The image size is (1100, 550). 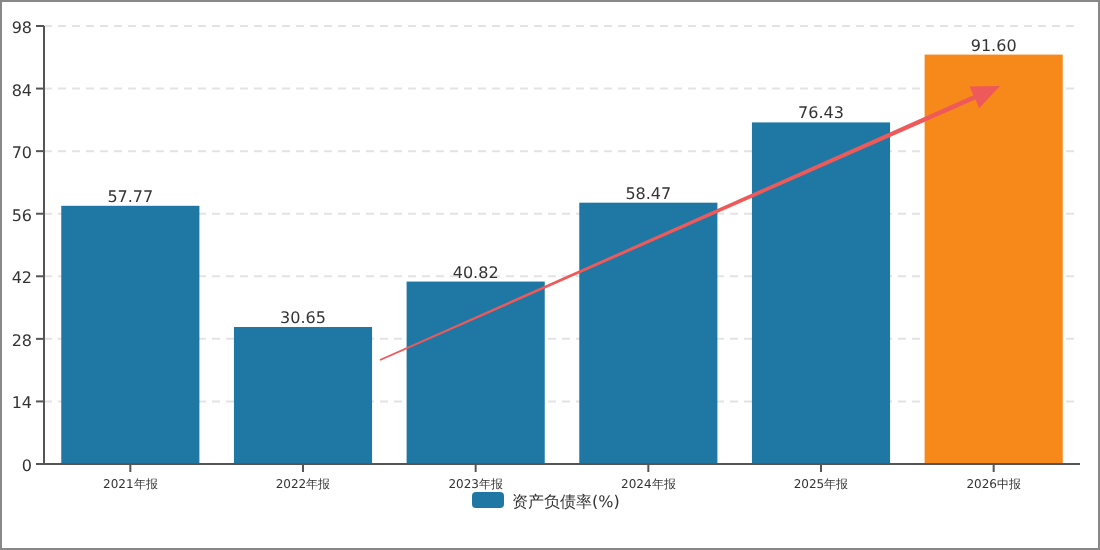 I want to click on y-tick-label: 56, so click(x=21, y=215).